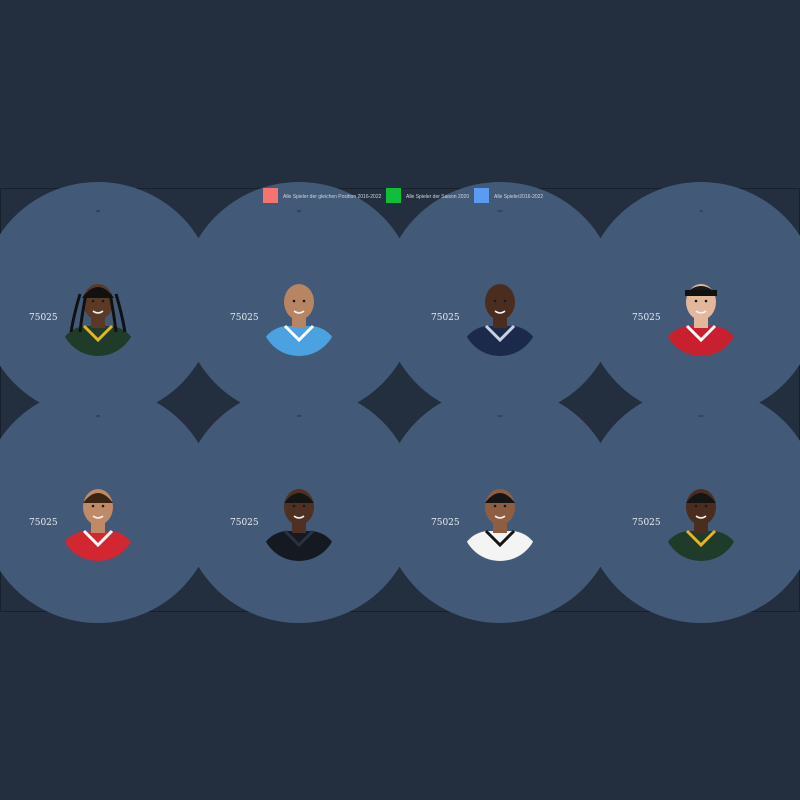 Image resolution: width=800 pixels, height=800 pixels. I want to click on position-label: TE, so click(701, 211).